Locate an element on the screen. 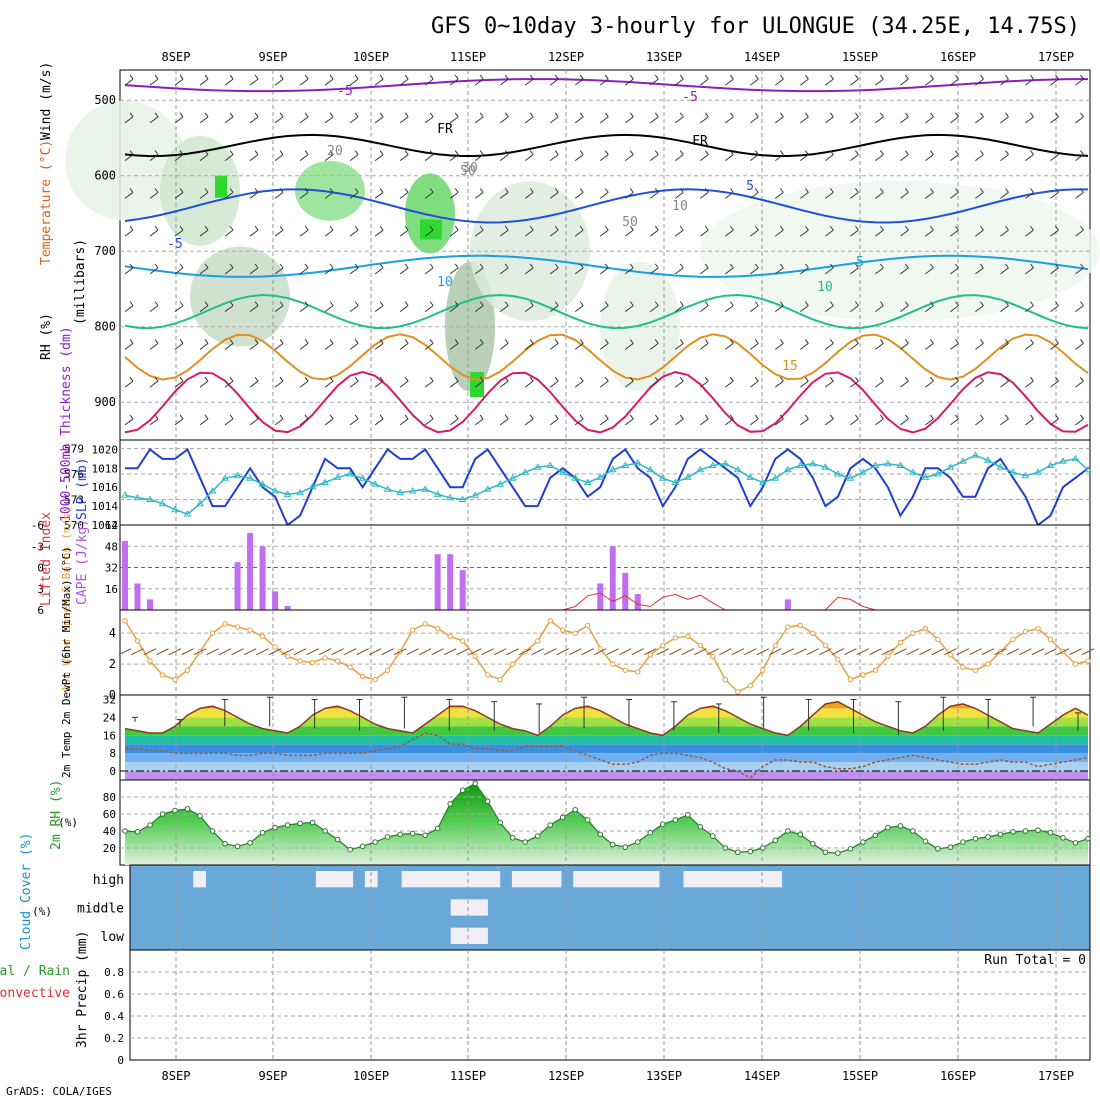 The width and height of the screenshot is (1100, 1100). temp2m-gridlines is located at coordinates (605, 737).